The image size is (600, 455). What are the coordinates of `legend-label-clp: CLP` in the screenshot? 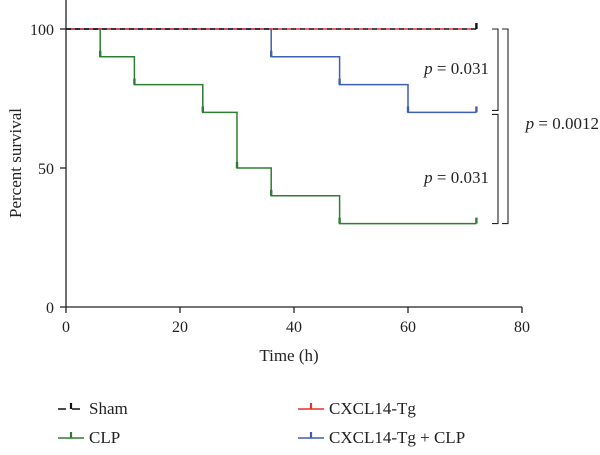 It's located at (104, 437).